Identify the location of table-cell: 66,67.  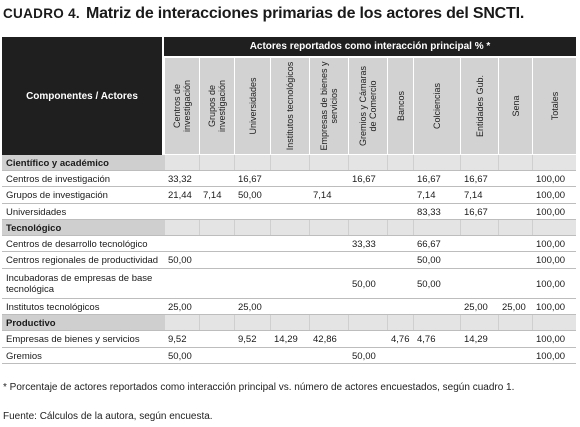
(429, 244).